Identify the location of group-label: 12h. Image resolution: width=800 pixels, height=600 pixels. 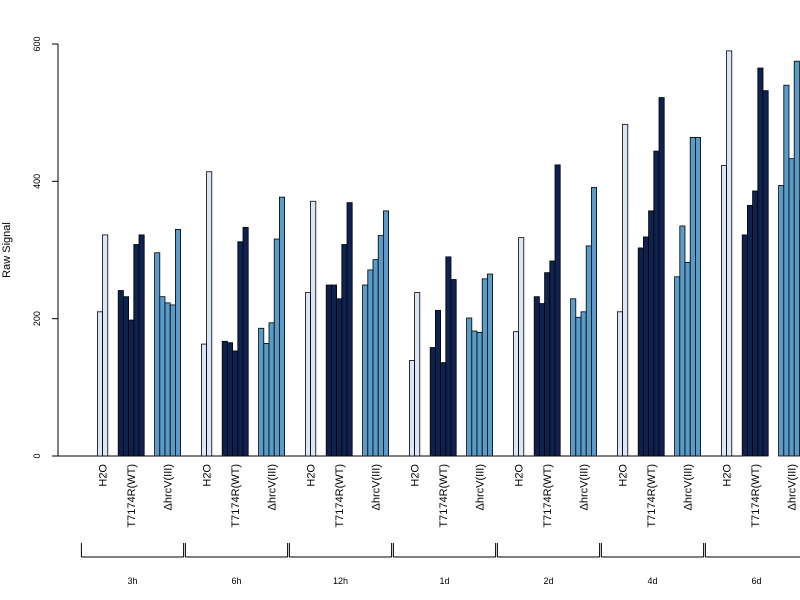
(340, 581).